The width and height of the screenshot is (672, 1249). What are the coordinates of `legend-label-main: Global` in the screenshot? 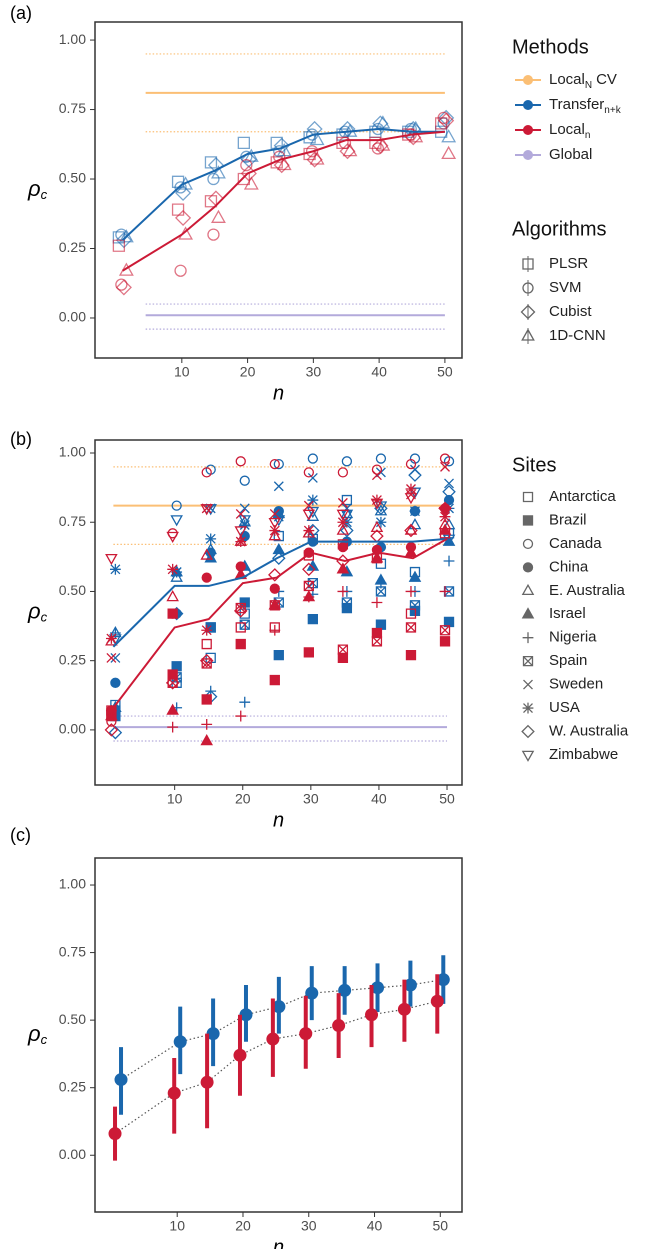 It's located at (570, 154).